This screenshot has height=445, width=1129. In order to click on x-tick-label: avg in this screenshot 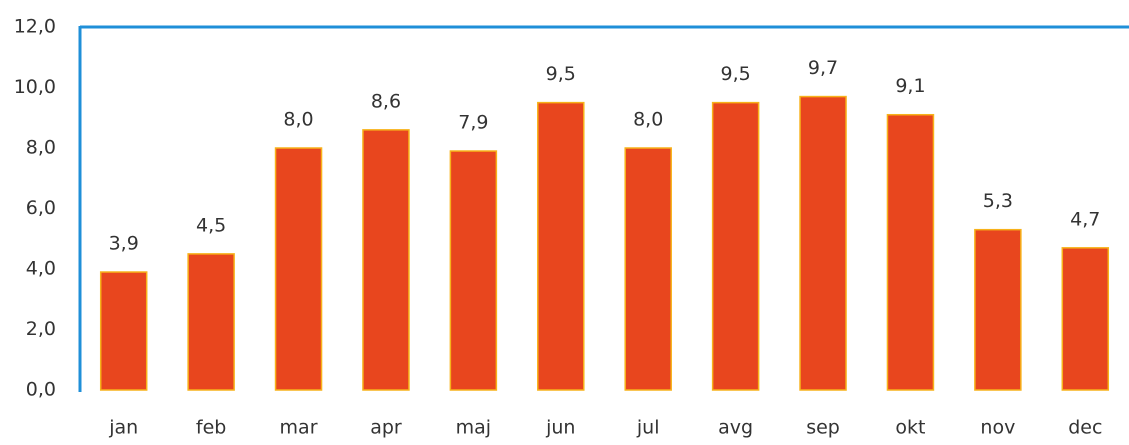, I will do `click(735, 428)`.